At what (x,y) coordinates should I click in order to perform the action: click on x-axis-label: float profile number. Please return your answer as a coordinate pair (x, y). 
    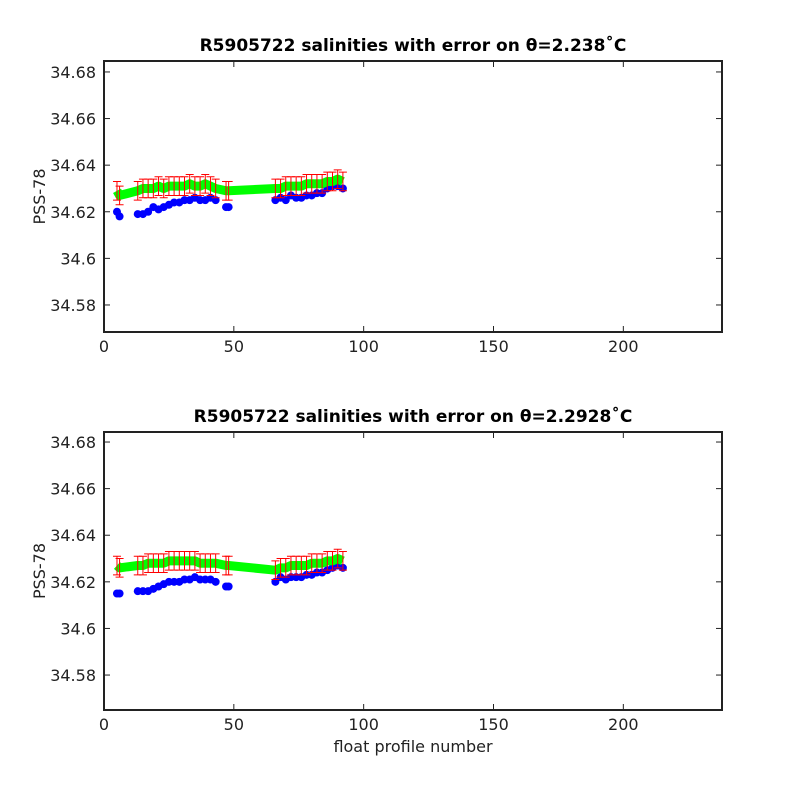
    Looking at the image, I should click on (413, 746).